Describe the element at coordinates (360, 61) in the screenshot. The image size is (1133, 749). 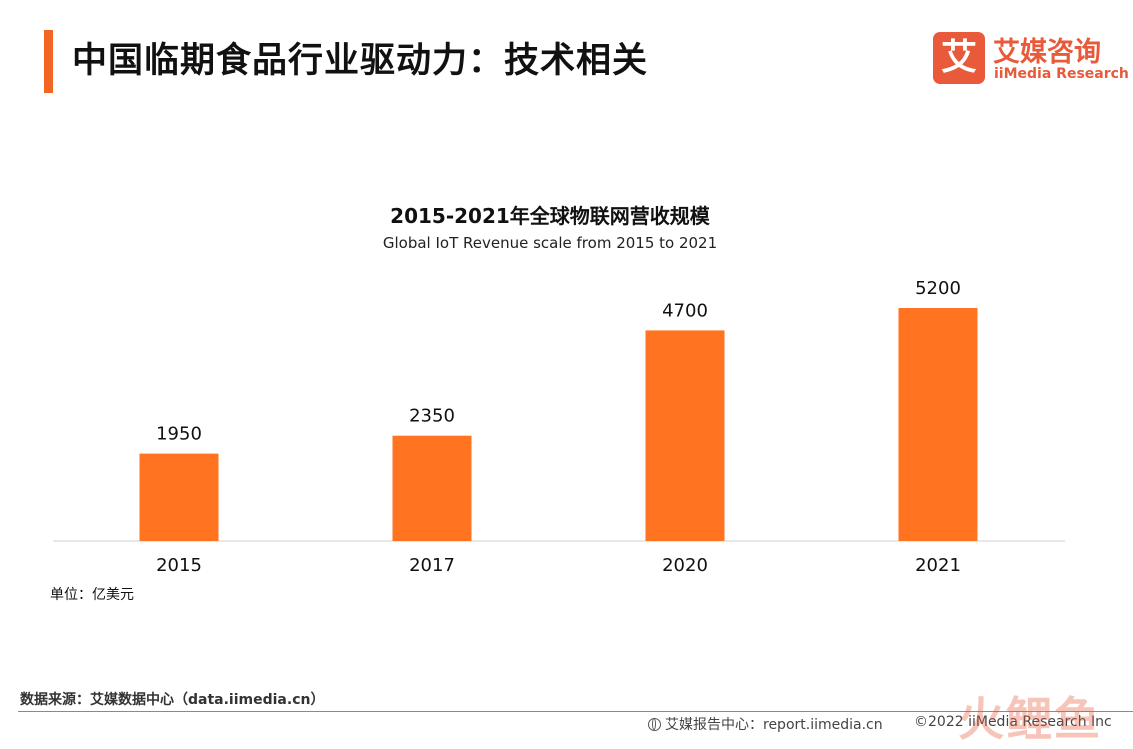
I see `page-title: 中国临期食品行业驱动力：技术相关` at that location.